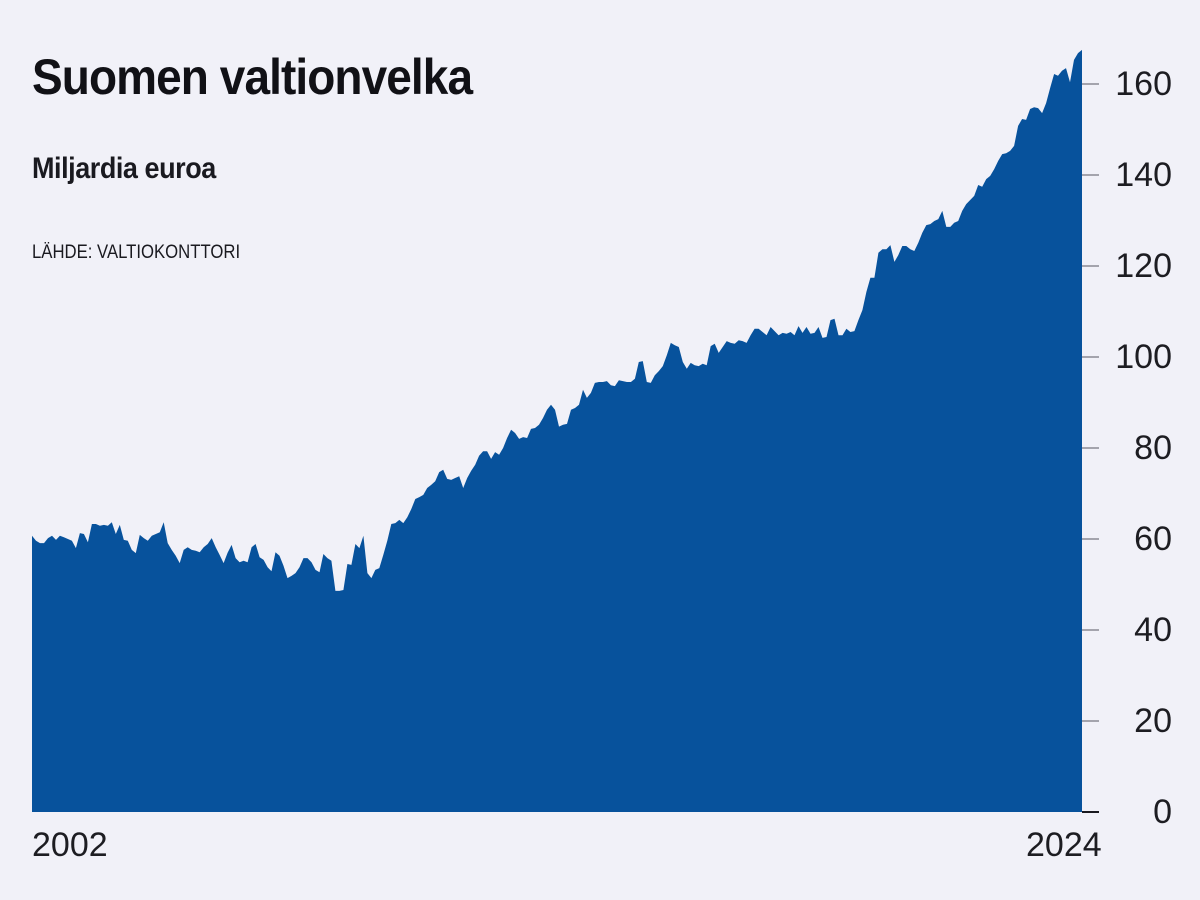 The width and height of the screenshot is (1200, 900). Describe the element at coordinates (1153, 721) in the screenshot. I see `y-tick-label-20: 20` at that location.